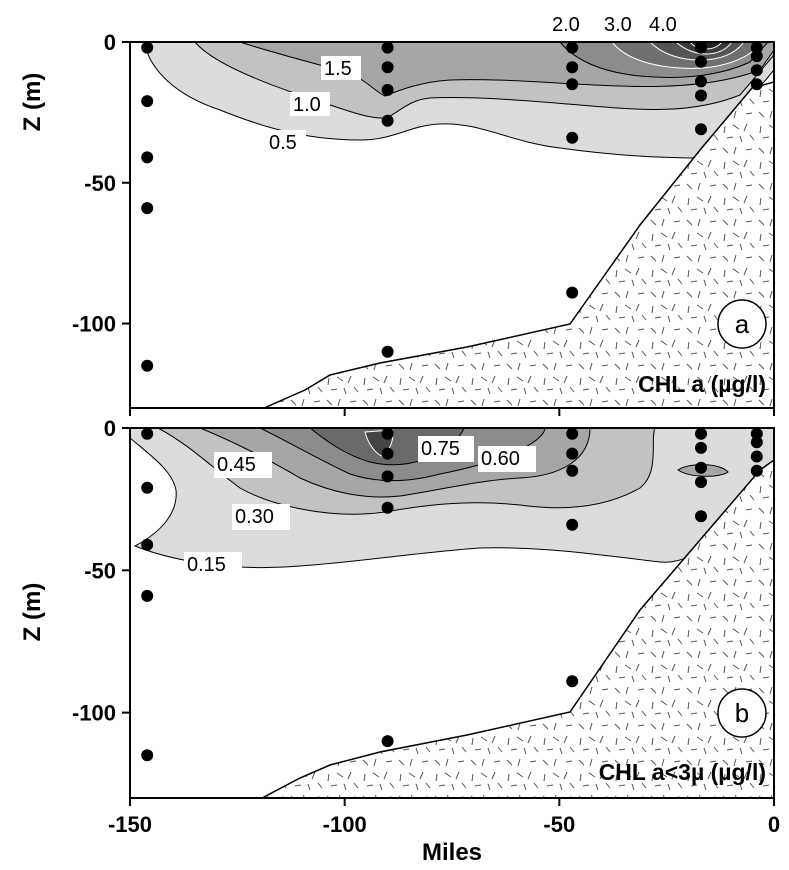 The image size is (789, 870). I want to click on contour-label-b-0.15: 0.15, so click(206, 565).